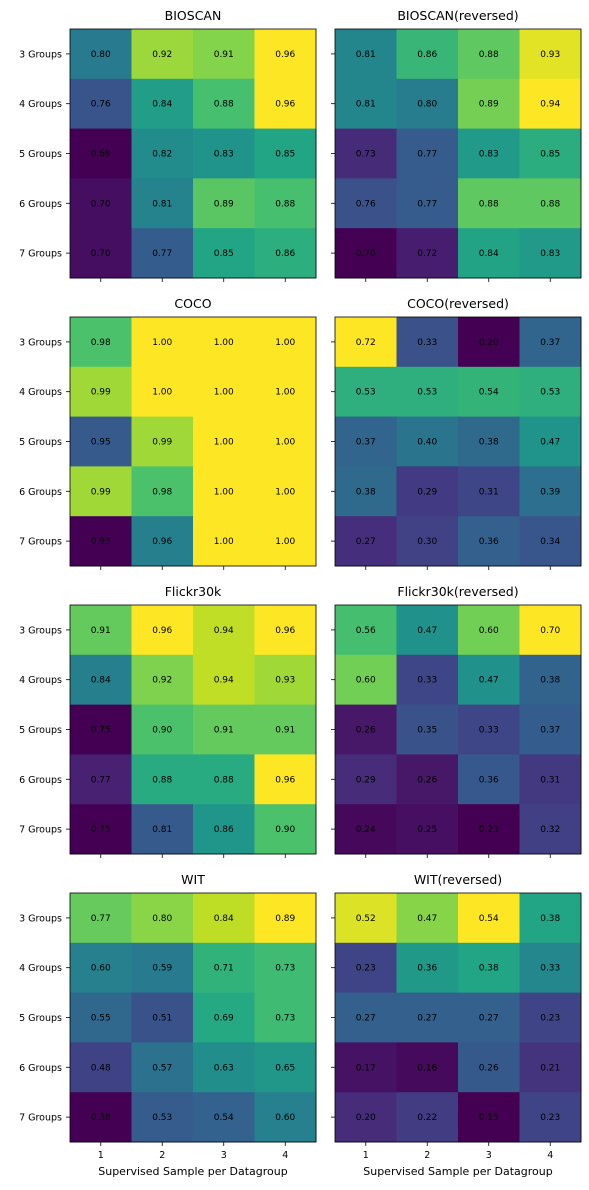 Image resolution: width=589 pixels, height=1190 pixels. What do you see at coordinates (285, 969) in the screenshot?
I see `cell-value-label: 0.73` at bounding box center [285, 969].